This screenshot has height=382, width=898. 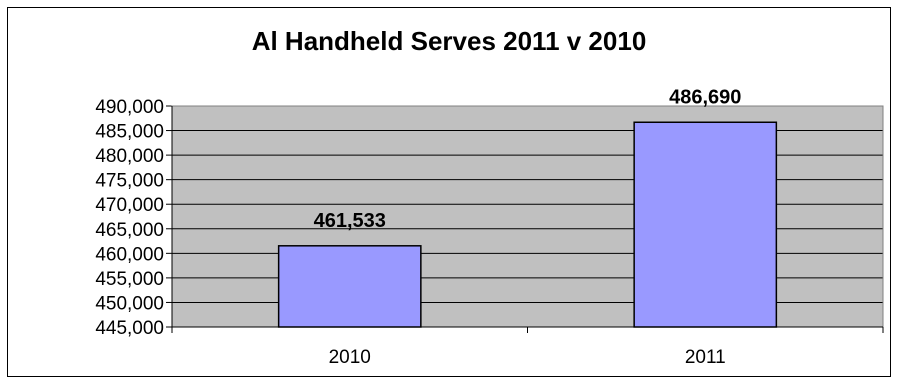 What do you see at coordinates (129, 107) in the screenshot?
I see `y-tick-label: 490,000` at bounding box center [129, 107].